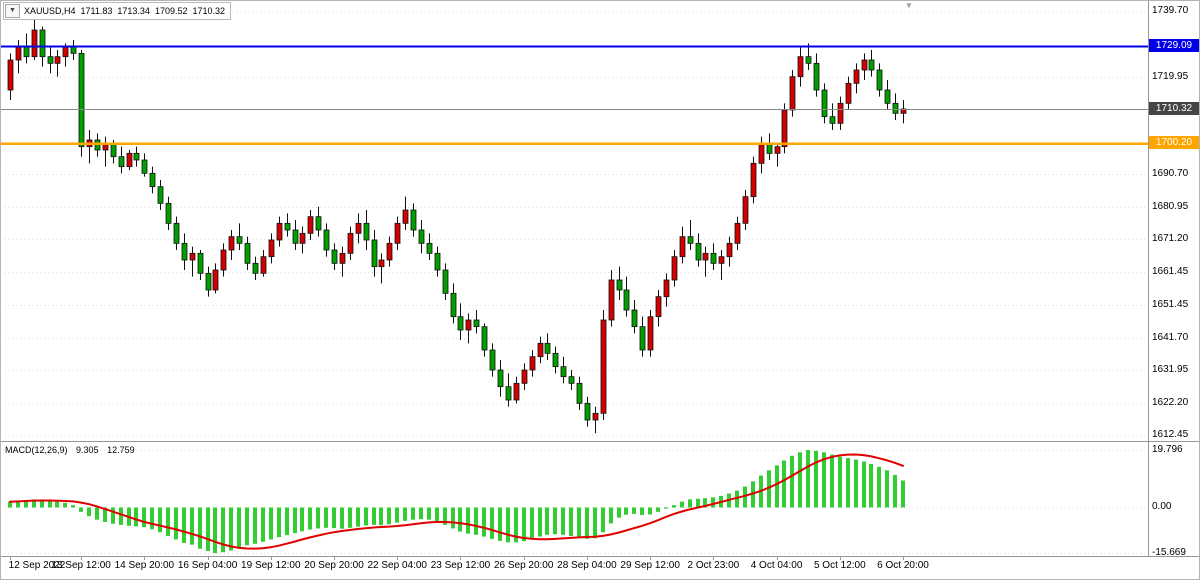 The image size is (1200, 580). I want to click on ohlc-close: 1710.32, so click(209, 11).